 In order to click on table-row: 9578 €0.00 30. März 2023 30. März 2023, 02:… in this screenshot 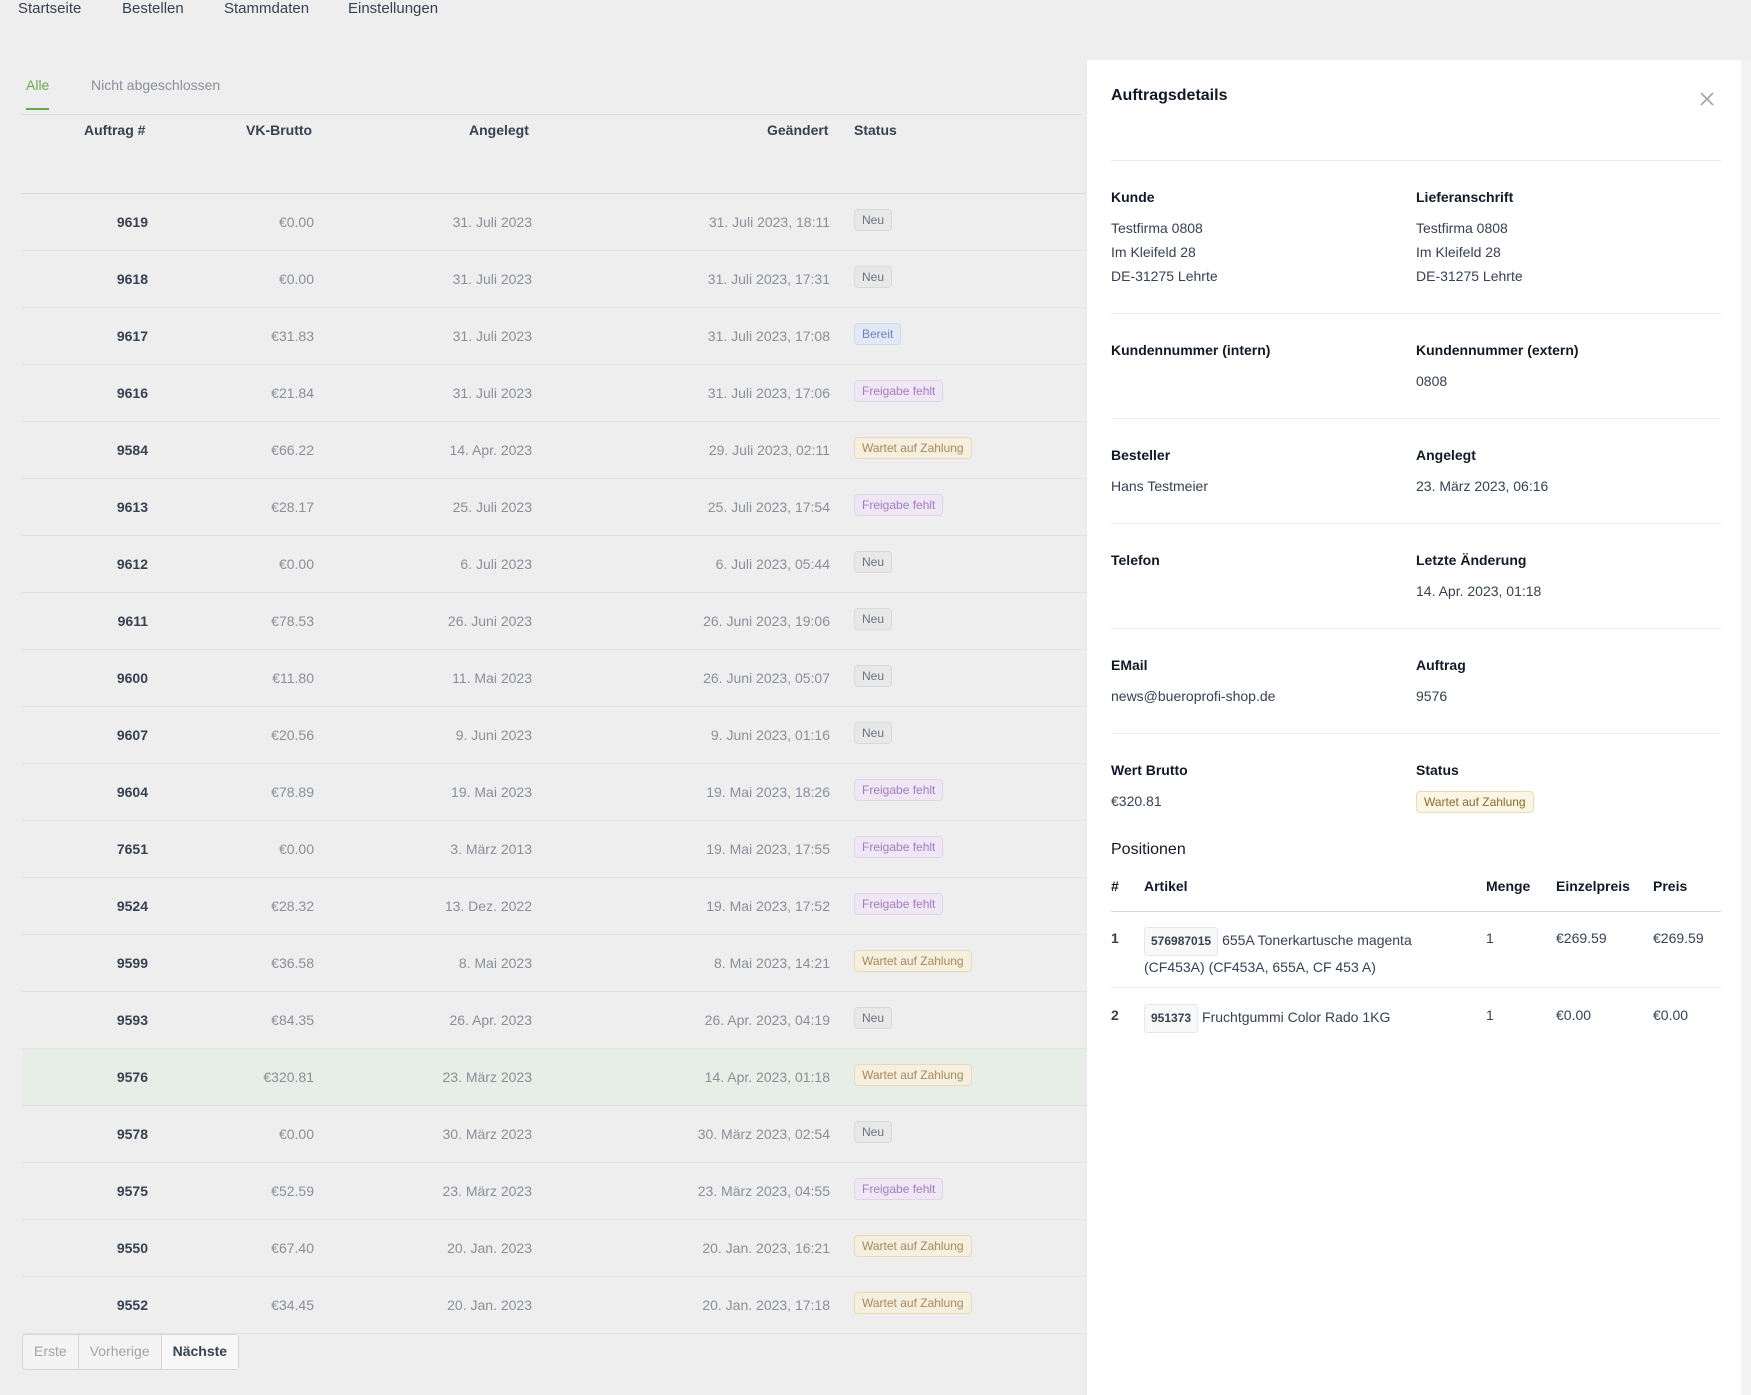, I will do `click(554, 1134)`.